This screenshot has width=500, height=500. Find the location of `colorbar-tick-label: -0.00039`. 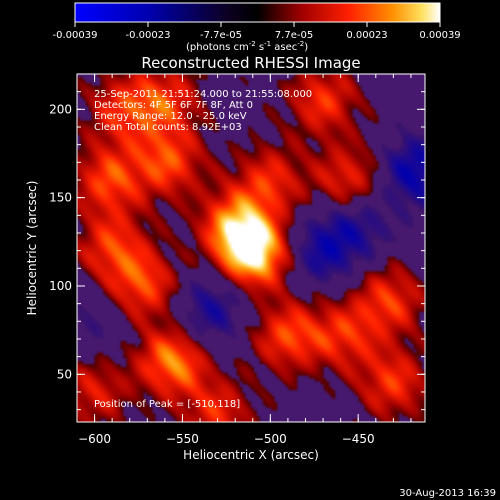

colorbar-tick-label: -0.00039 is located at coordinates (75, 35).